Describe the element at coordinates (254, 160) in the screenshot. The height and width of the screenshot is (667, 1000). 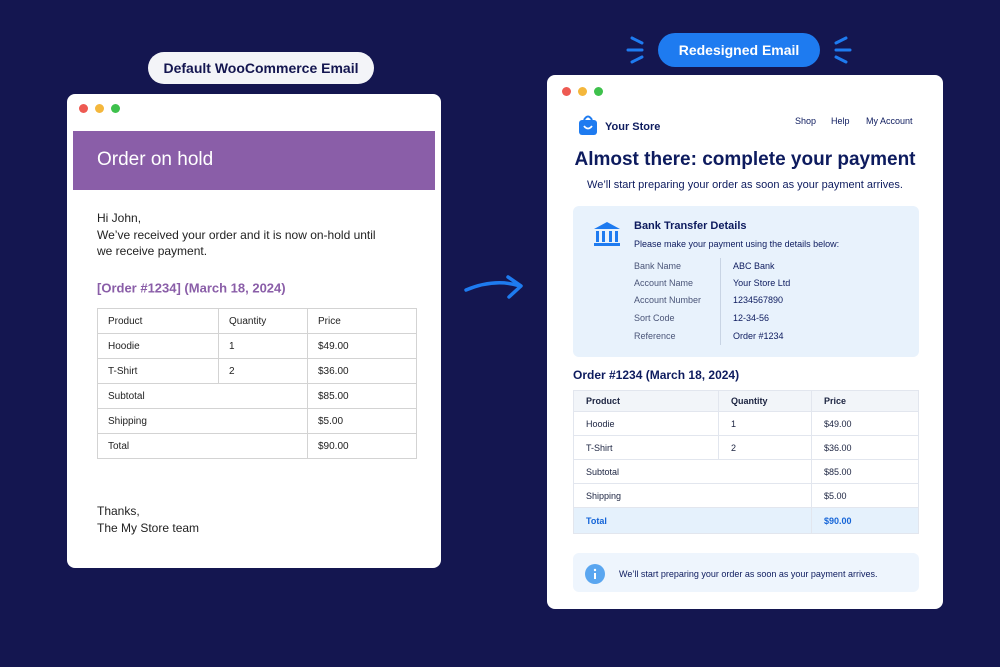
I see `email-header` at that location.